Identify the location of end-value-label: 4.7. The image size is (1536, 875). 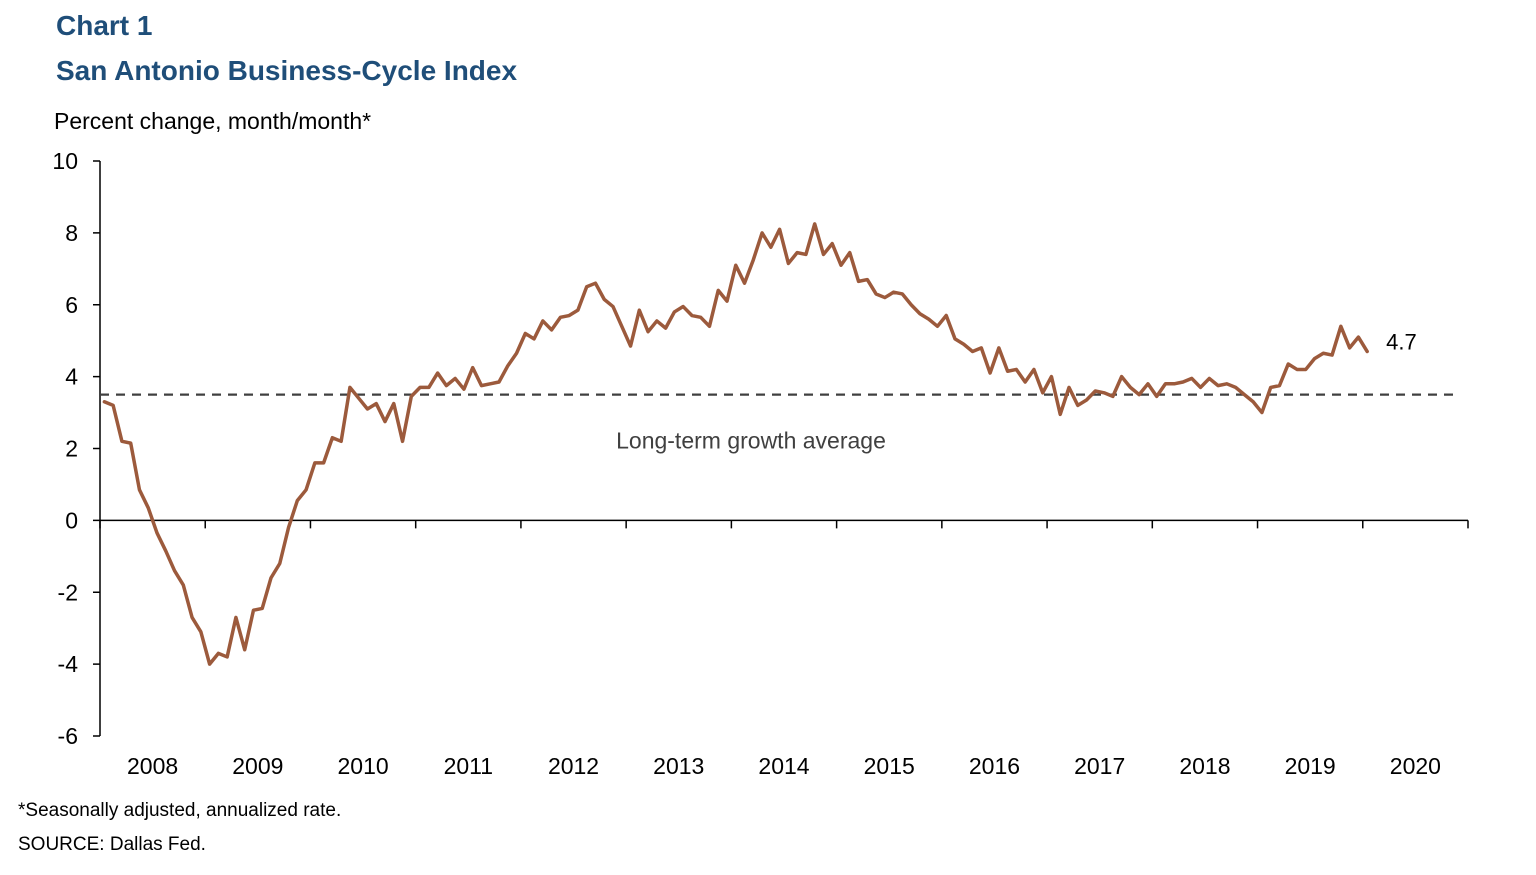
(1401, 341).